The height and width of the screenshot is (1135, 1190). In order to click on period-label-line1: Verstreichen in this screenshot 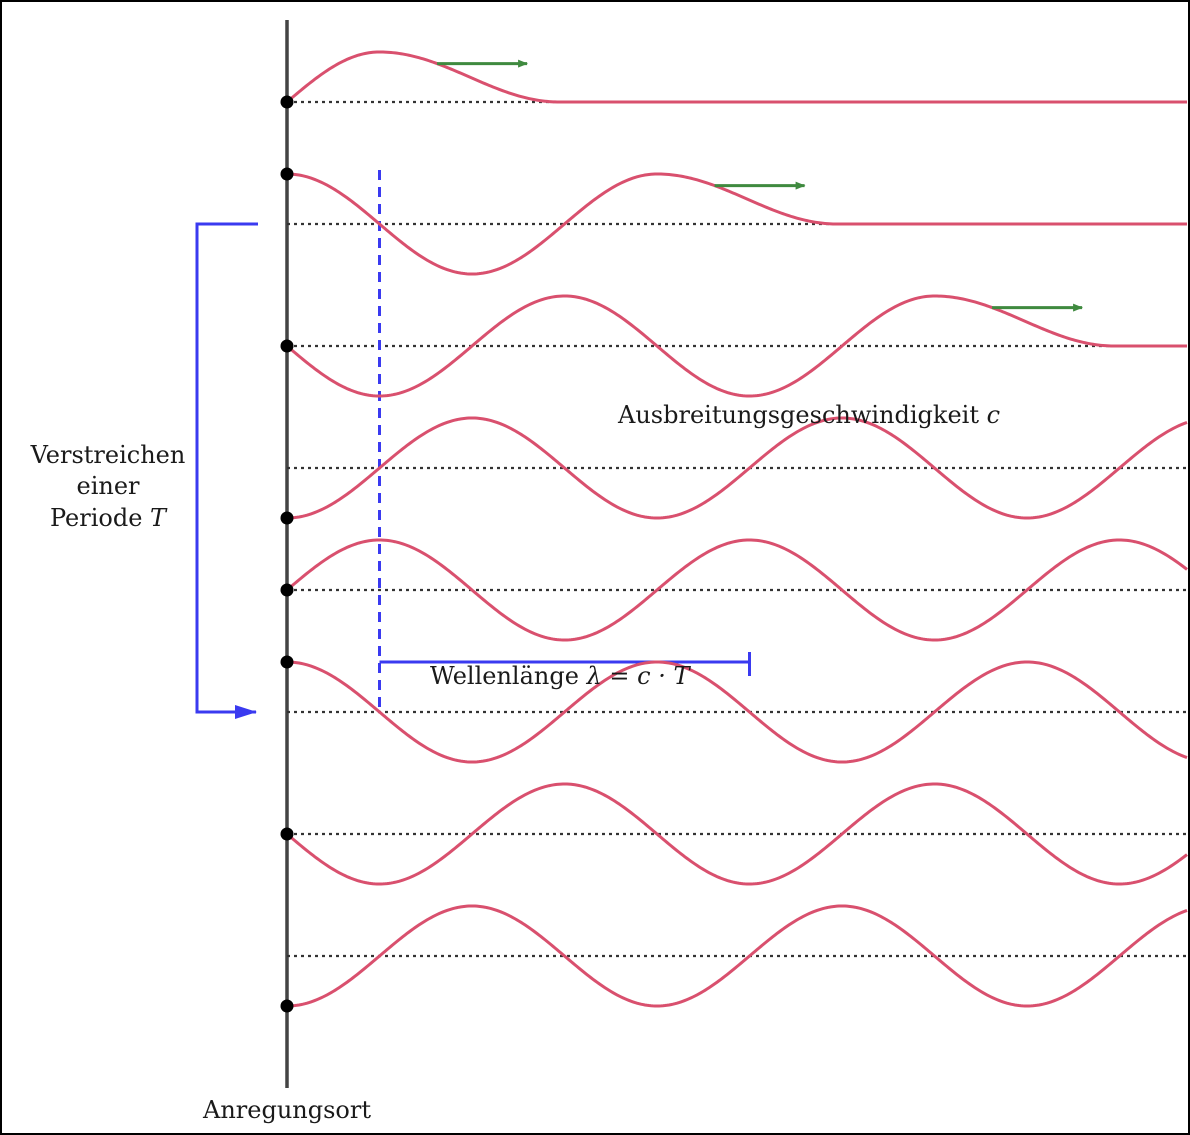, I will do `click(108, 455)`.